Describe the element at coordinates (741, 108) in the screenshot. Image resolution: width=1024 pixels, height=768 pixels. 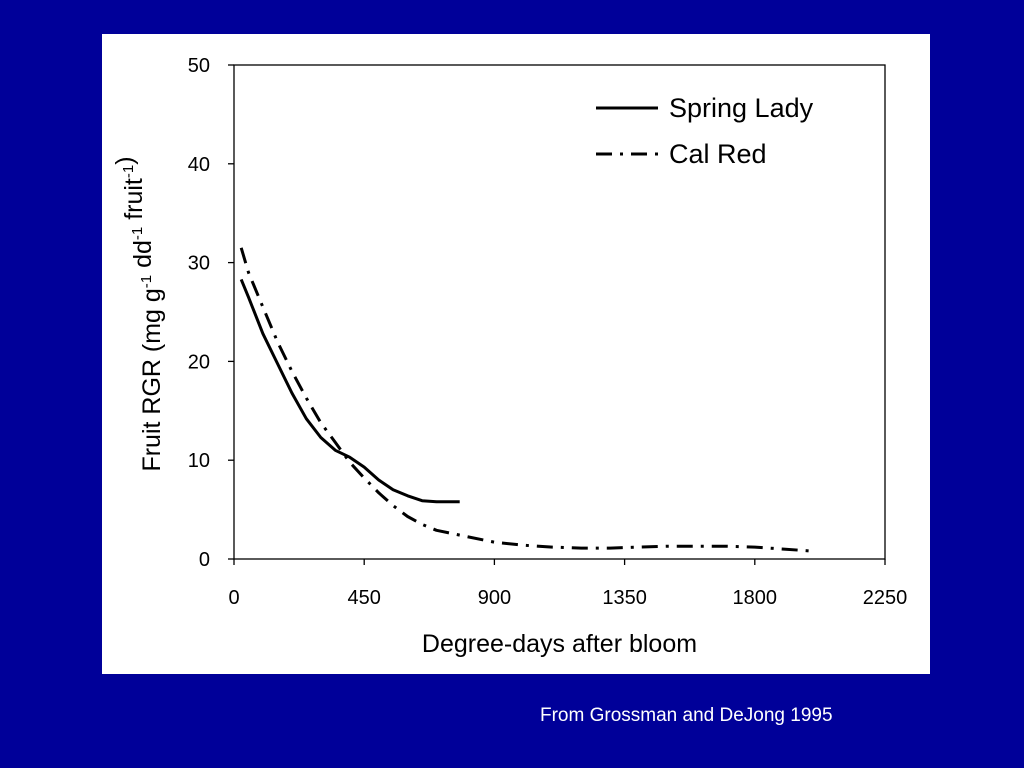
I see `legend-label: Spring Lady` at that location.